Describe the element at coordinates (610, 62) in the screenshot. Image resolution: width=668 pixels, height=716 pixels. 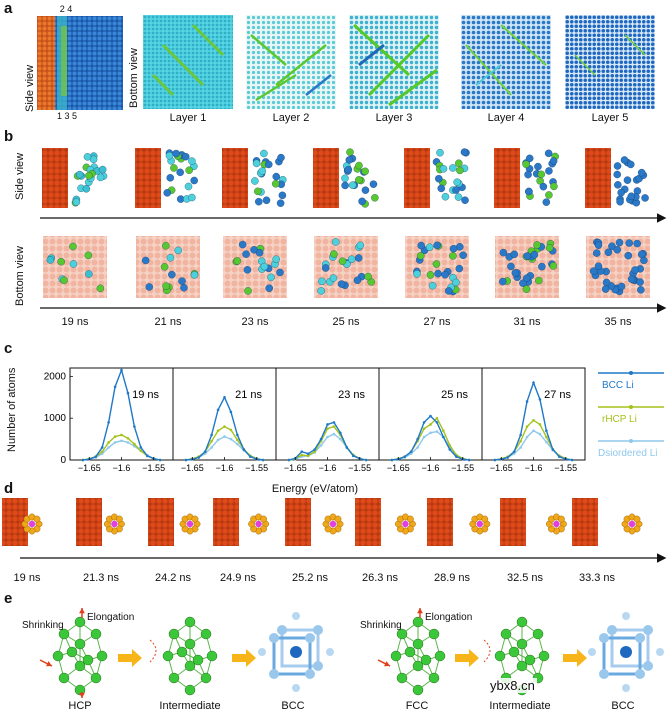
I see `layer-5-image` at that location.